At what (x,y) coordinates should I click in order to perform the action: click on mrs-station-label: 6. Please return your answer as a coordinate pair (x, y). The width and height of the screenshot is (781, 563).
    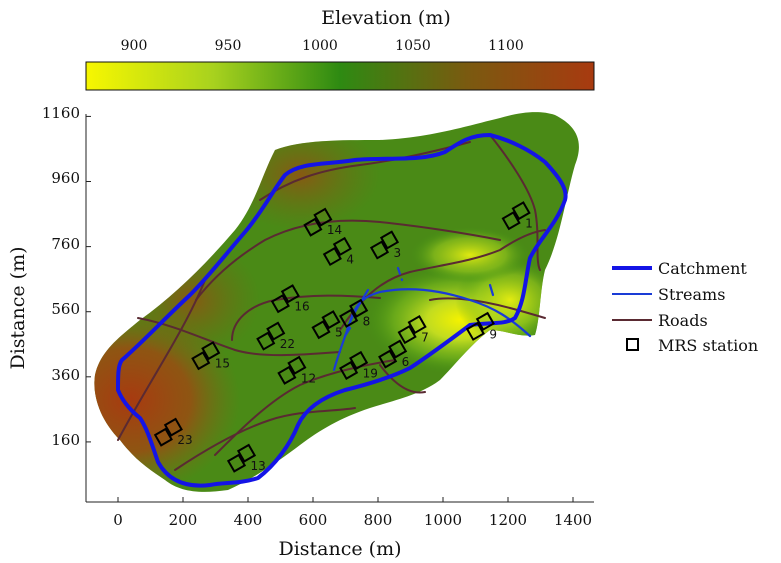
    Looking at the image, I should click on (406, 362).